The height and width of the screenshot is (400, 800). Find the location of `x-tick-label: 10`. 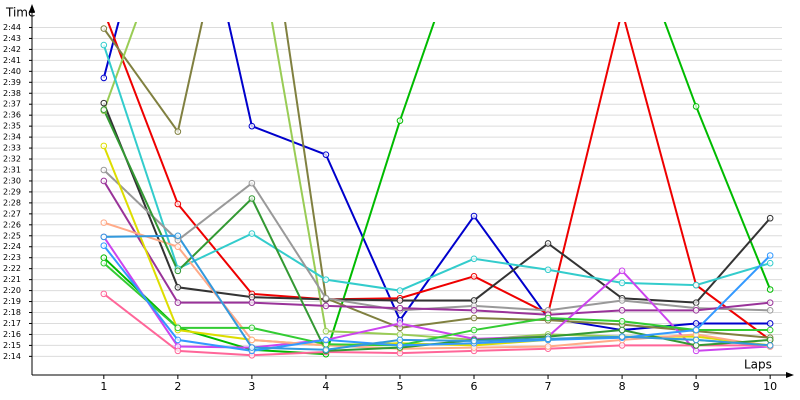

x-tick-label: 10 is located at coordinates (770, 386).